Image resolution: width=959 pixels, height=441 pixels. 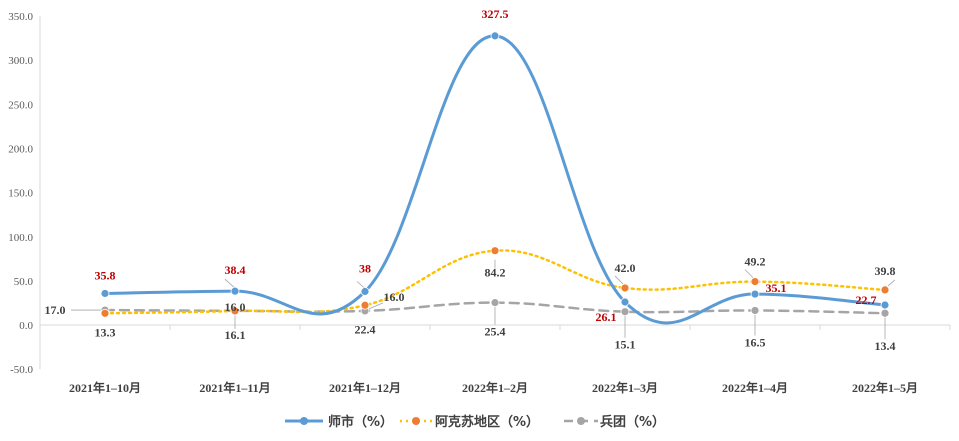 What do you see at coordinates (365, 268) in the screenshot?
I see `data-label-shishi: 38` at bounding box center [365, 268].